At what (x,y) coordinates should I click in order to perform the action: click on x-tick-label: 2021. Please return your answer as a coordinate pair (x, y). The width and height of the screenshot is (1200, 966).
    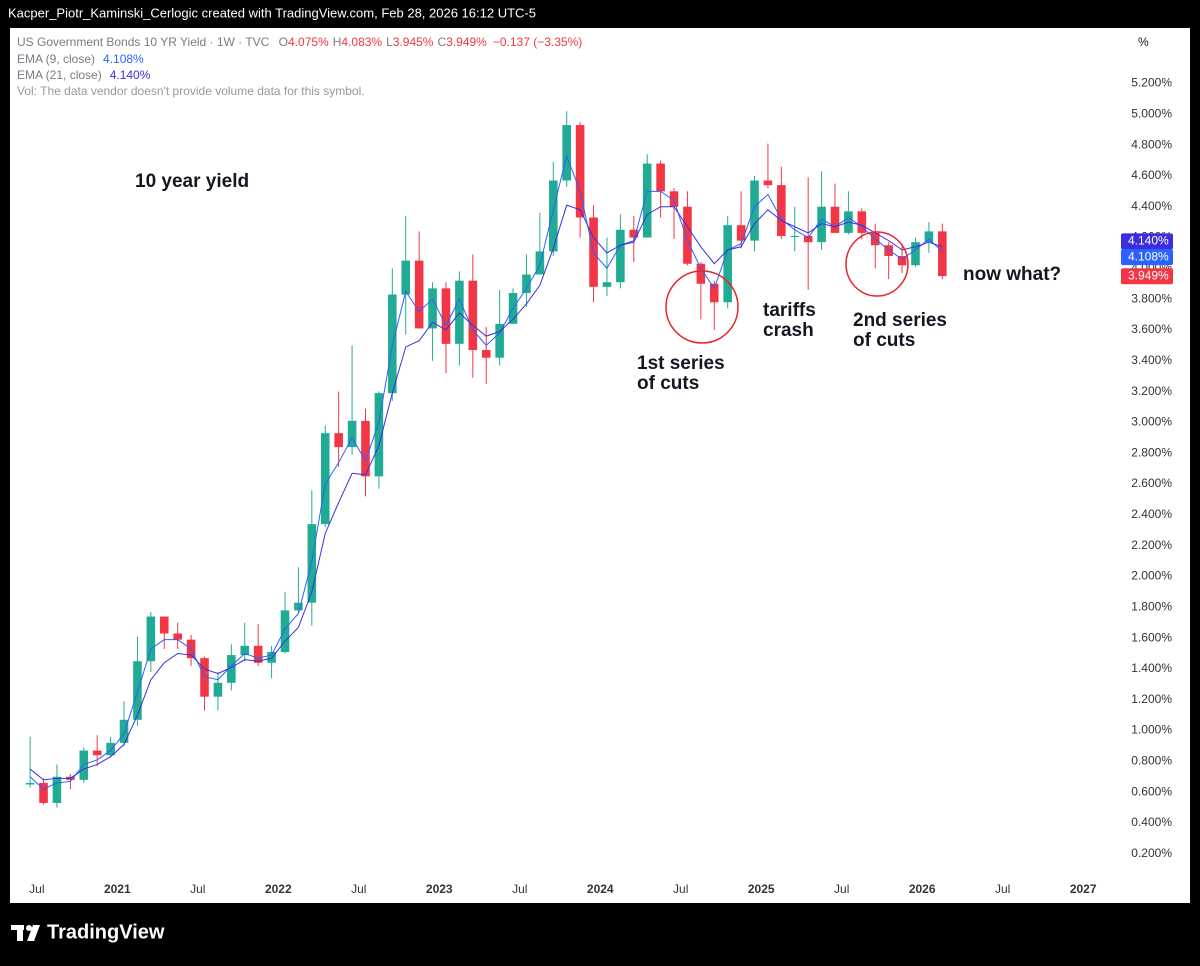
    Looking at the image, I should click on (117, 889).